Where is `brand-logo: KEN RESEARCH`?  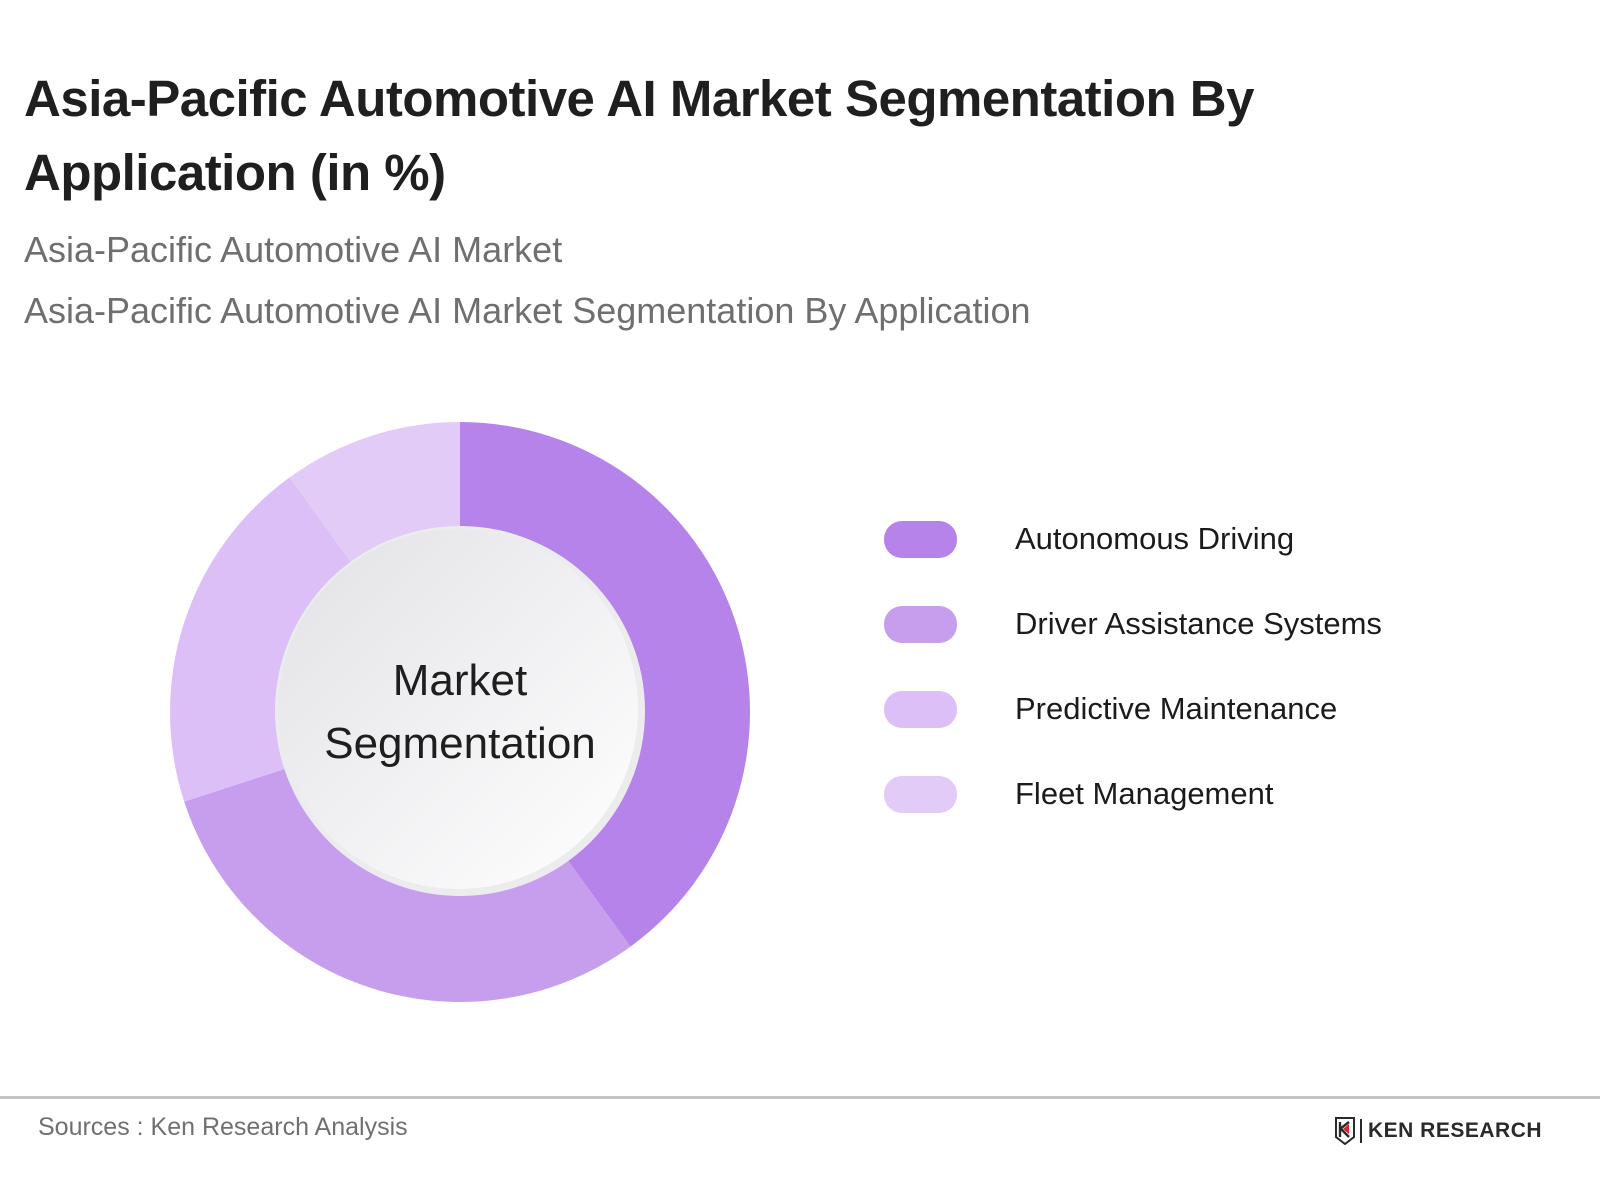
brand-logo: KEN RESEARCH is located at coordinates (1438, 1131).